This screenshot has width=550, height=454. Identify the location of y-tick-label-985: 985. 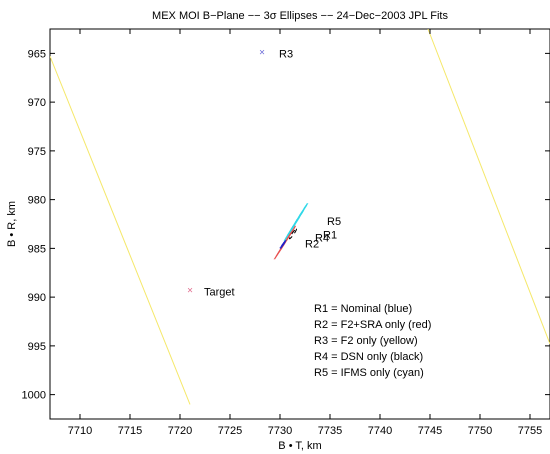
(37, 249).